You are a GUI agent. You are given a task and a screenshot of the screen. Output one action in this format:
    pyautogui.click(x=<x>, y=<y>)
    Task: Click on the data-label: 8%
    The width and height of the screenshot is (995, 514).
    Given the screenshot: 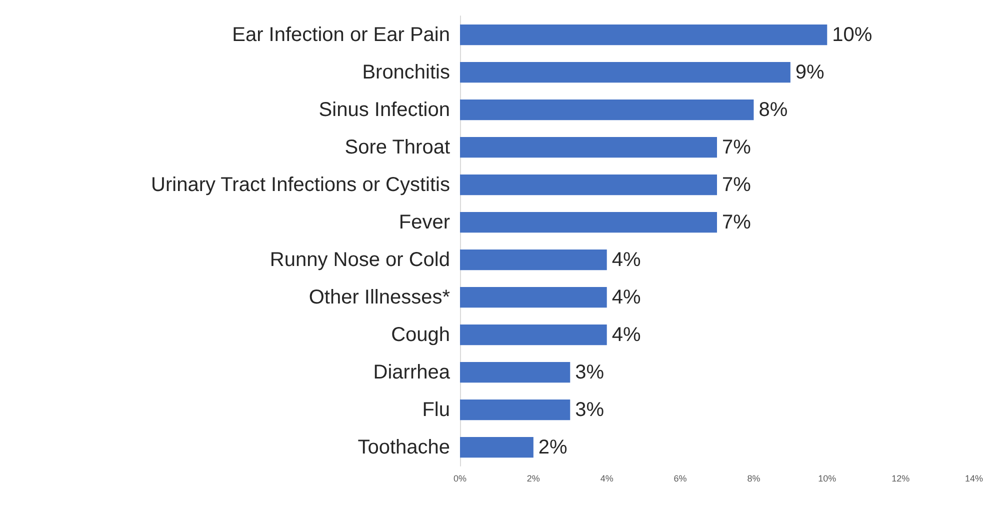 What is the action you would take?
    pyautogui.click(x=773, y=109)
    